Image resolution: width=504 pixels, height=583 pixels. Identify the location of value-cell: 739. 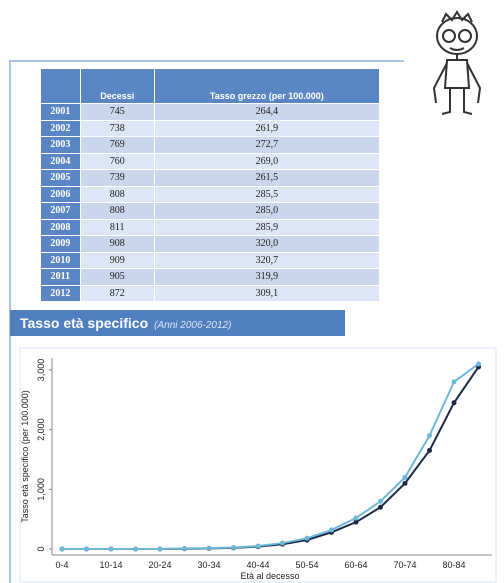
(117, 178).